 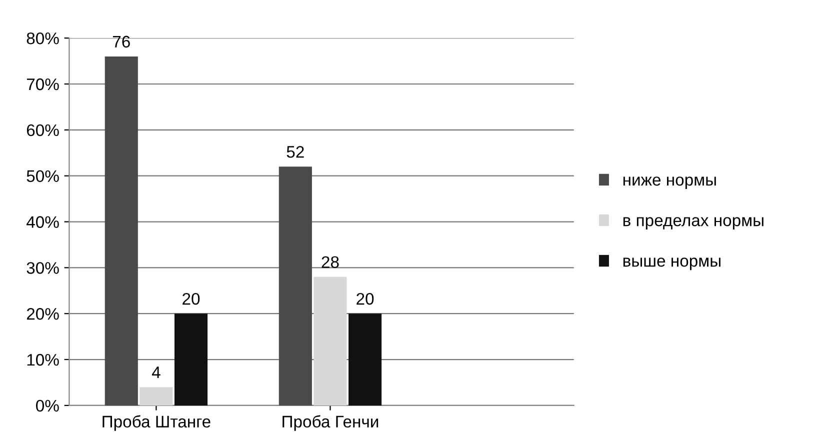 What do you see at coordinates (47, 406) in the screenshot?
I see `y-tick-label: 0%` at bounding box center [47, 406].